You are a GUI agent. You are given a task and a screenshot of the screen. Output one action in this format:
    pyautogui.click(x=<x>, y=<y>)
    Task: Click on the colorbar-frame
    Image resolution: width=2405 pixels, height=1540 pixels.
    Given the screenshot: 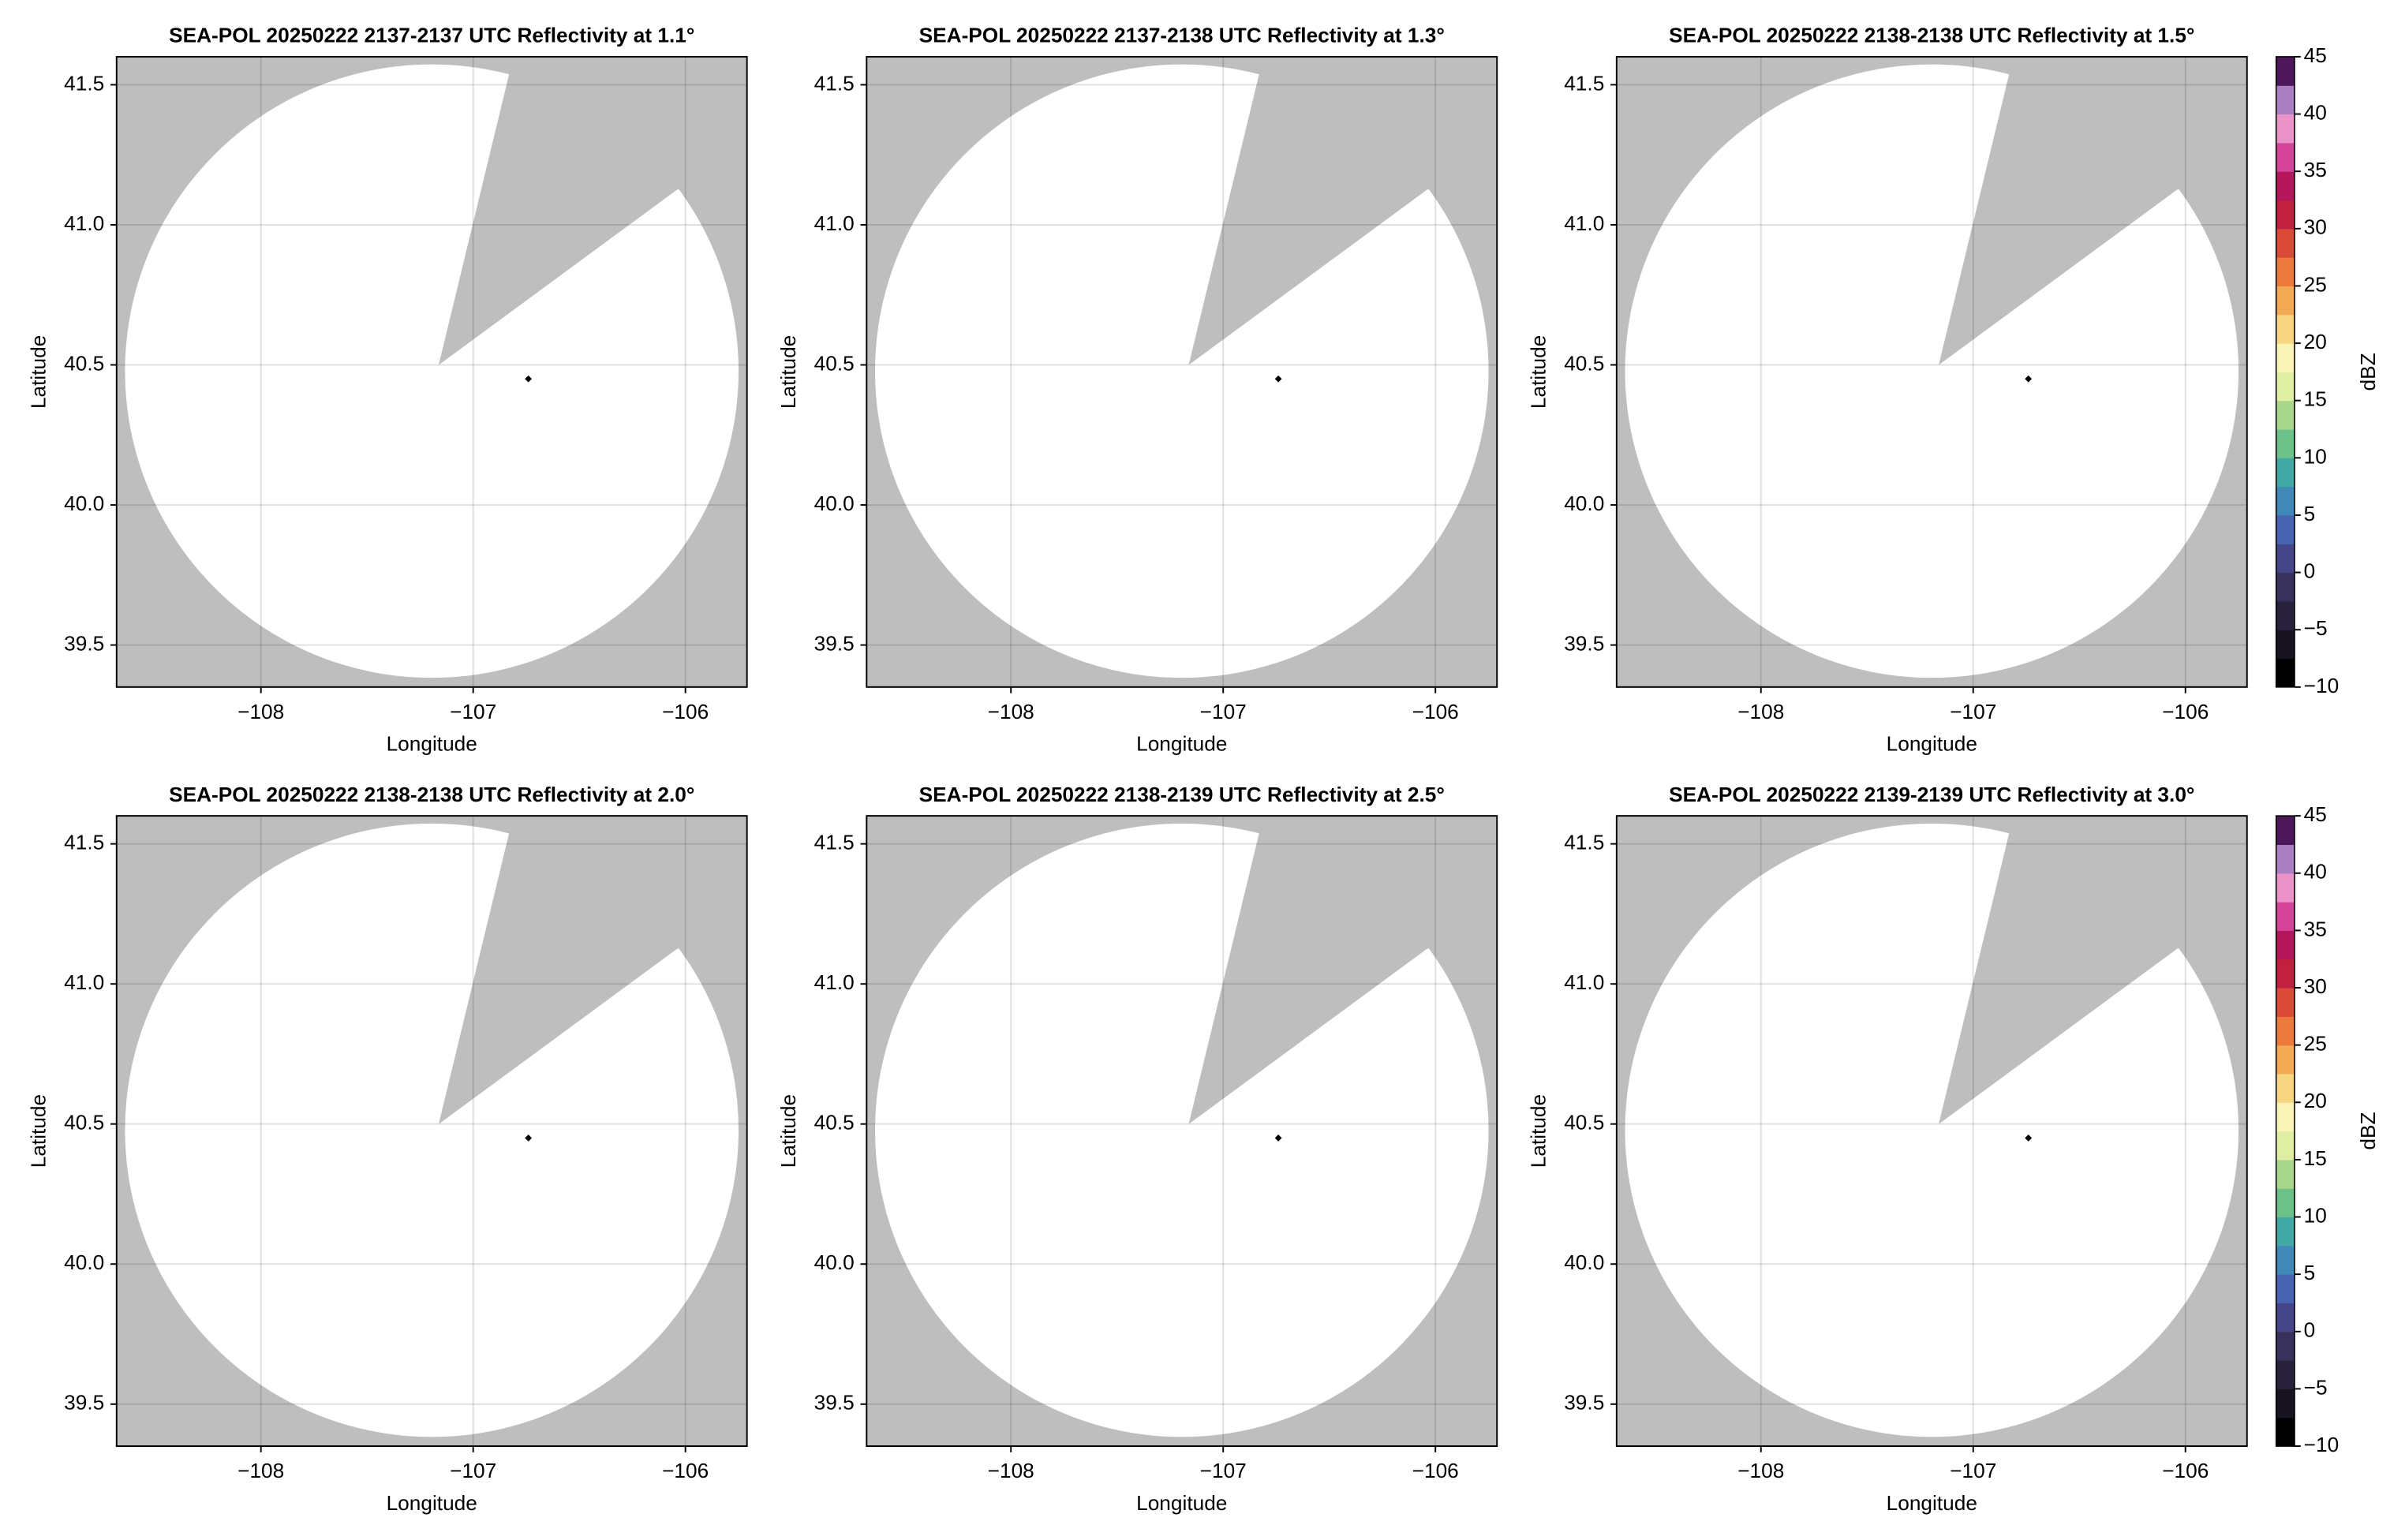 What is the action you would take?
    pyautogui.click(x=2285, y=1131)
    